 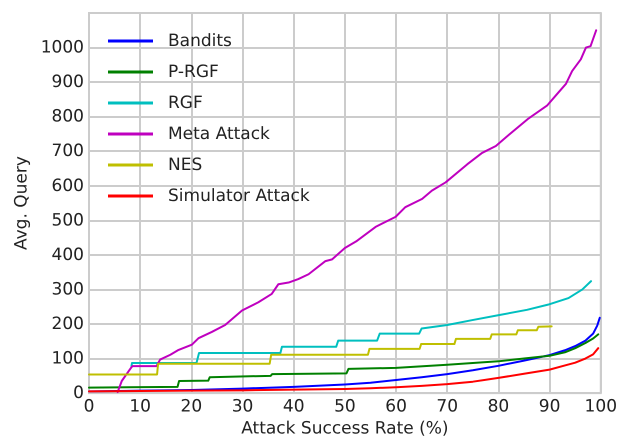 I want to click on x-tick-label: 40, so click(x=293, y=406).